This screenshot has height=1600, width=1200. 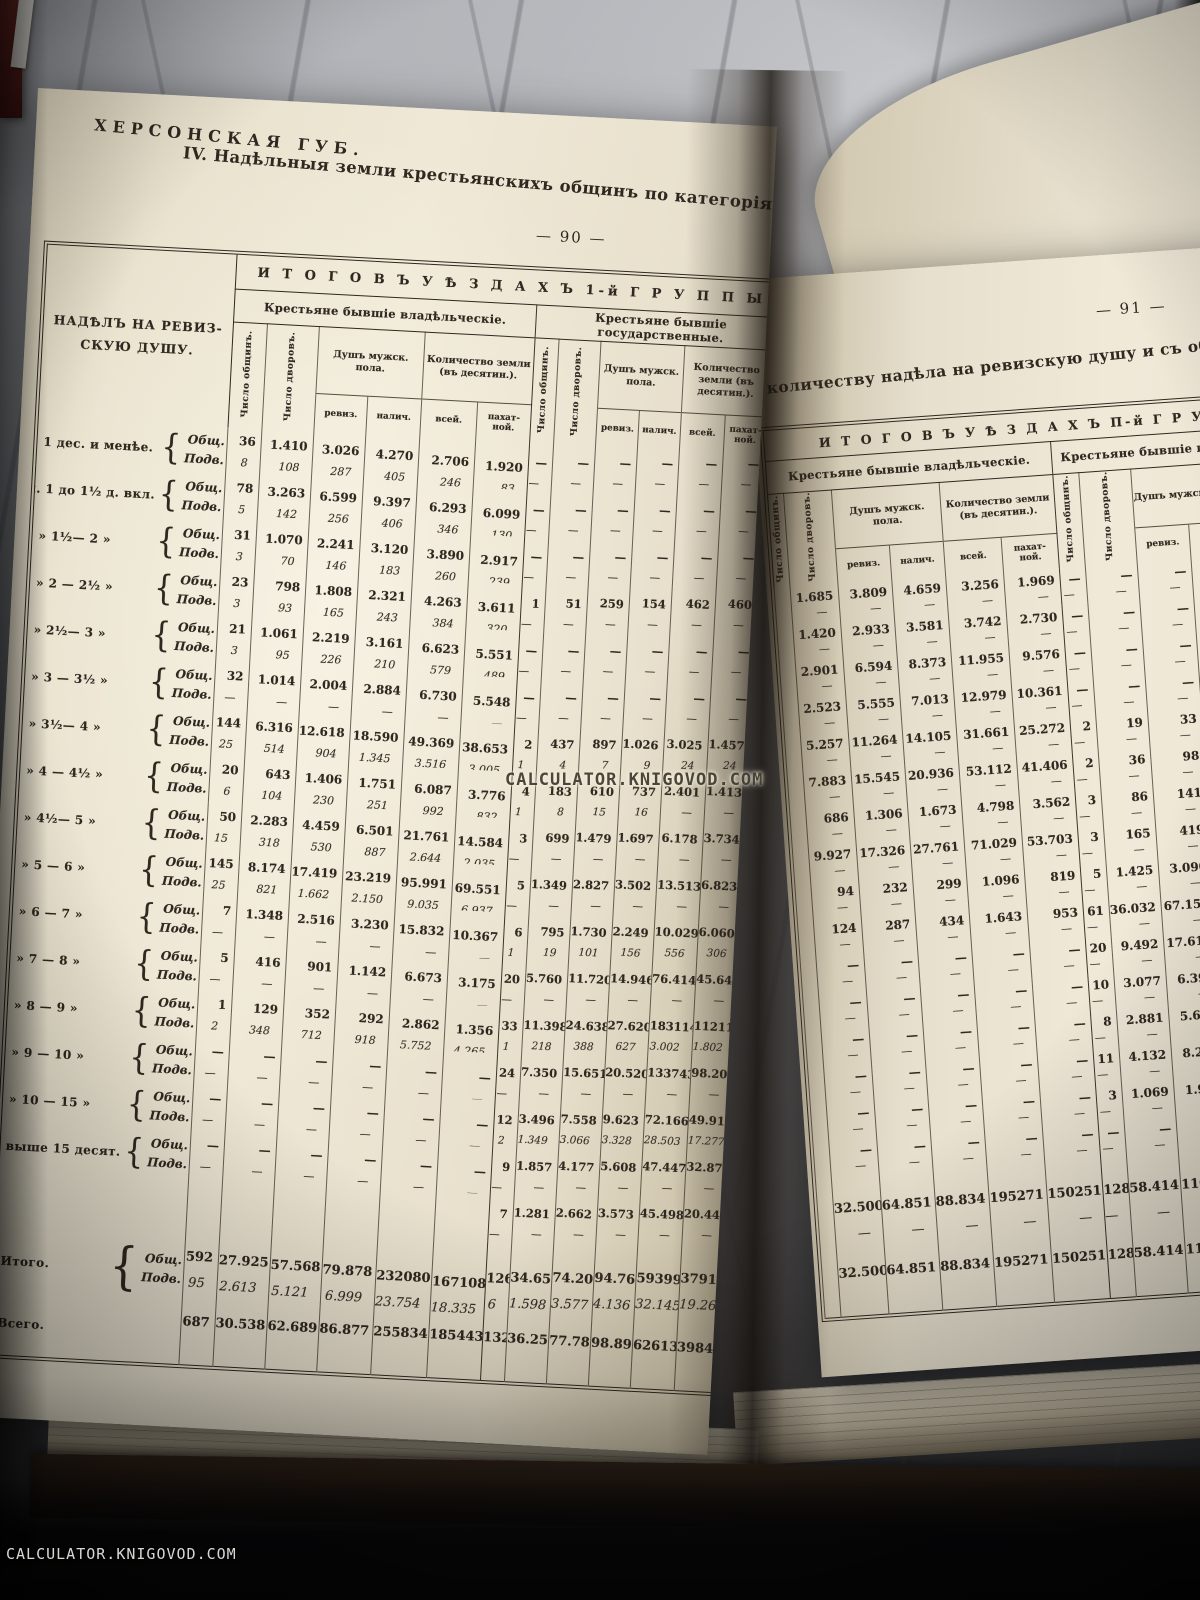 I want to click on table-cell: 3.161 210, so click(x=381, y=647).